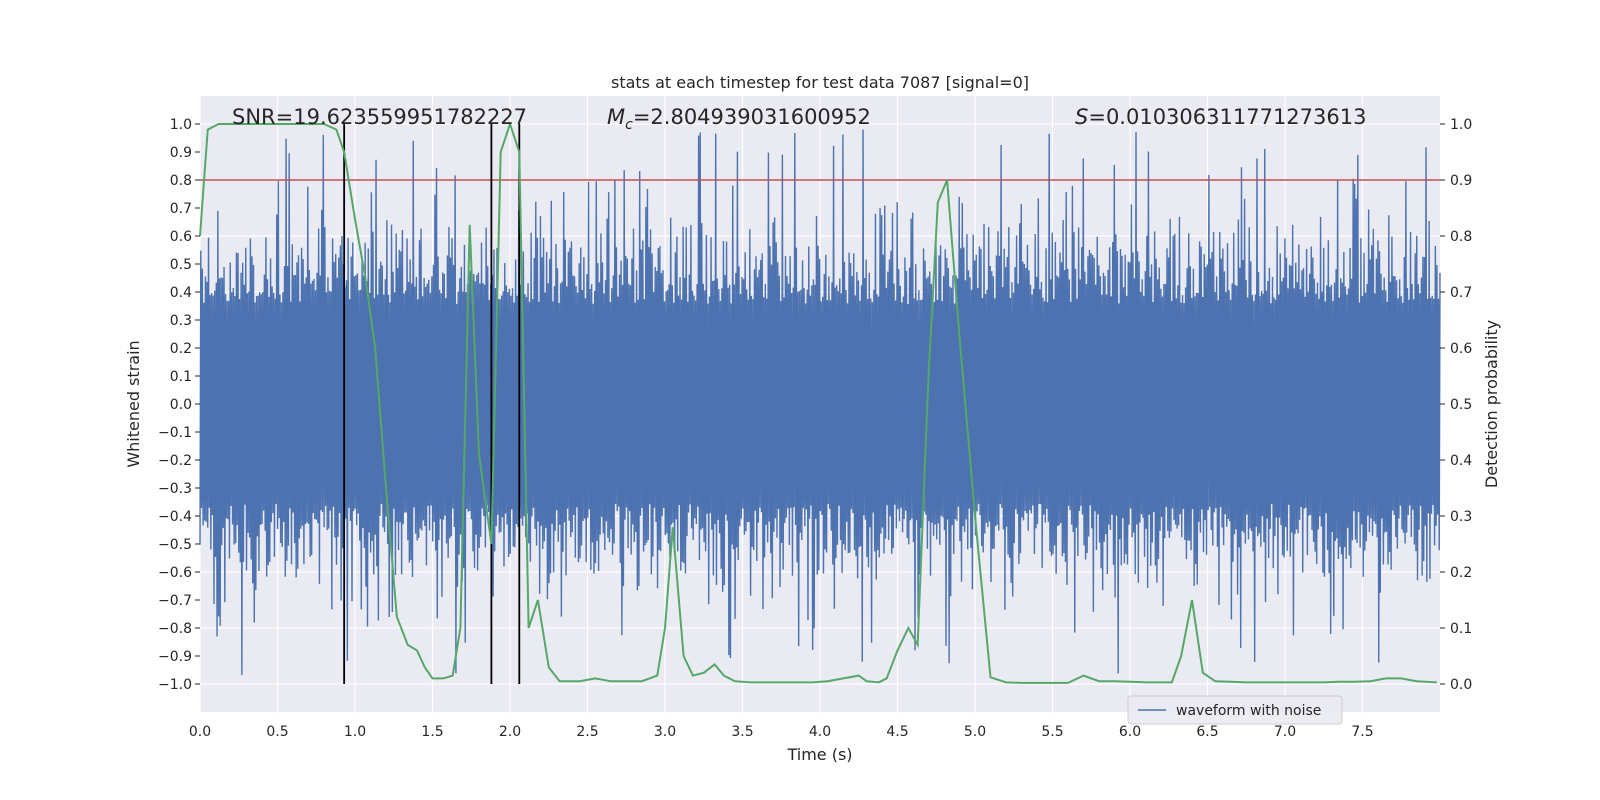  I want to click on y2-tick-label: 0.7, so click(1461, 293).